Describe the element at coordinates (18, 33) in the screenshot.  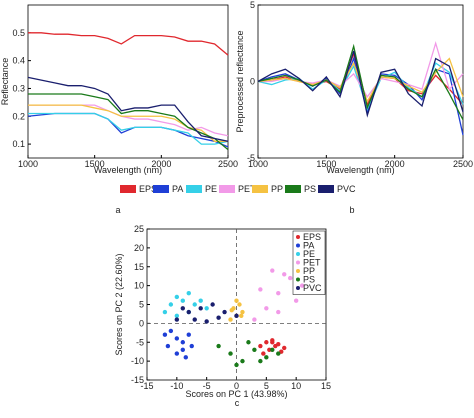
I see `y-tick-label: 0.5` at that location.